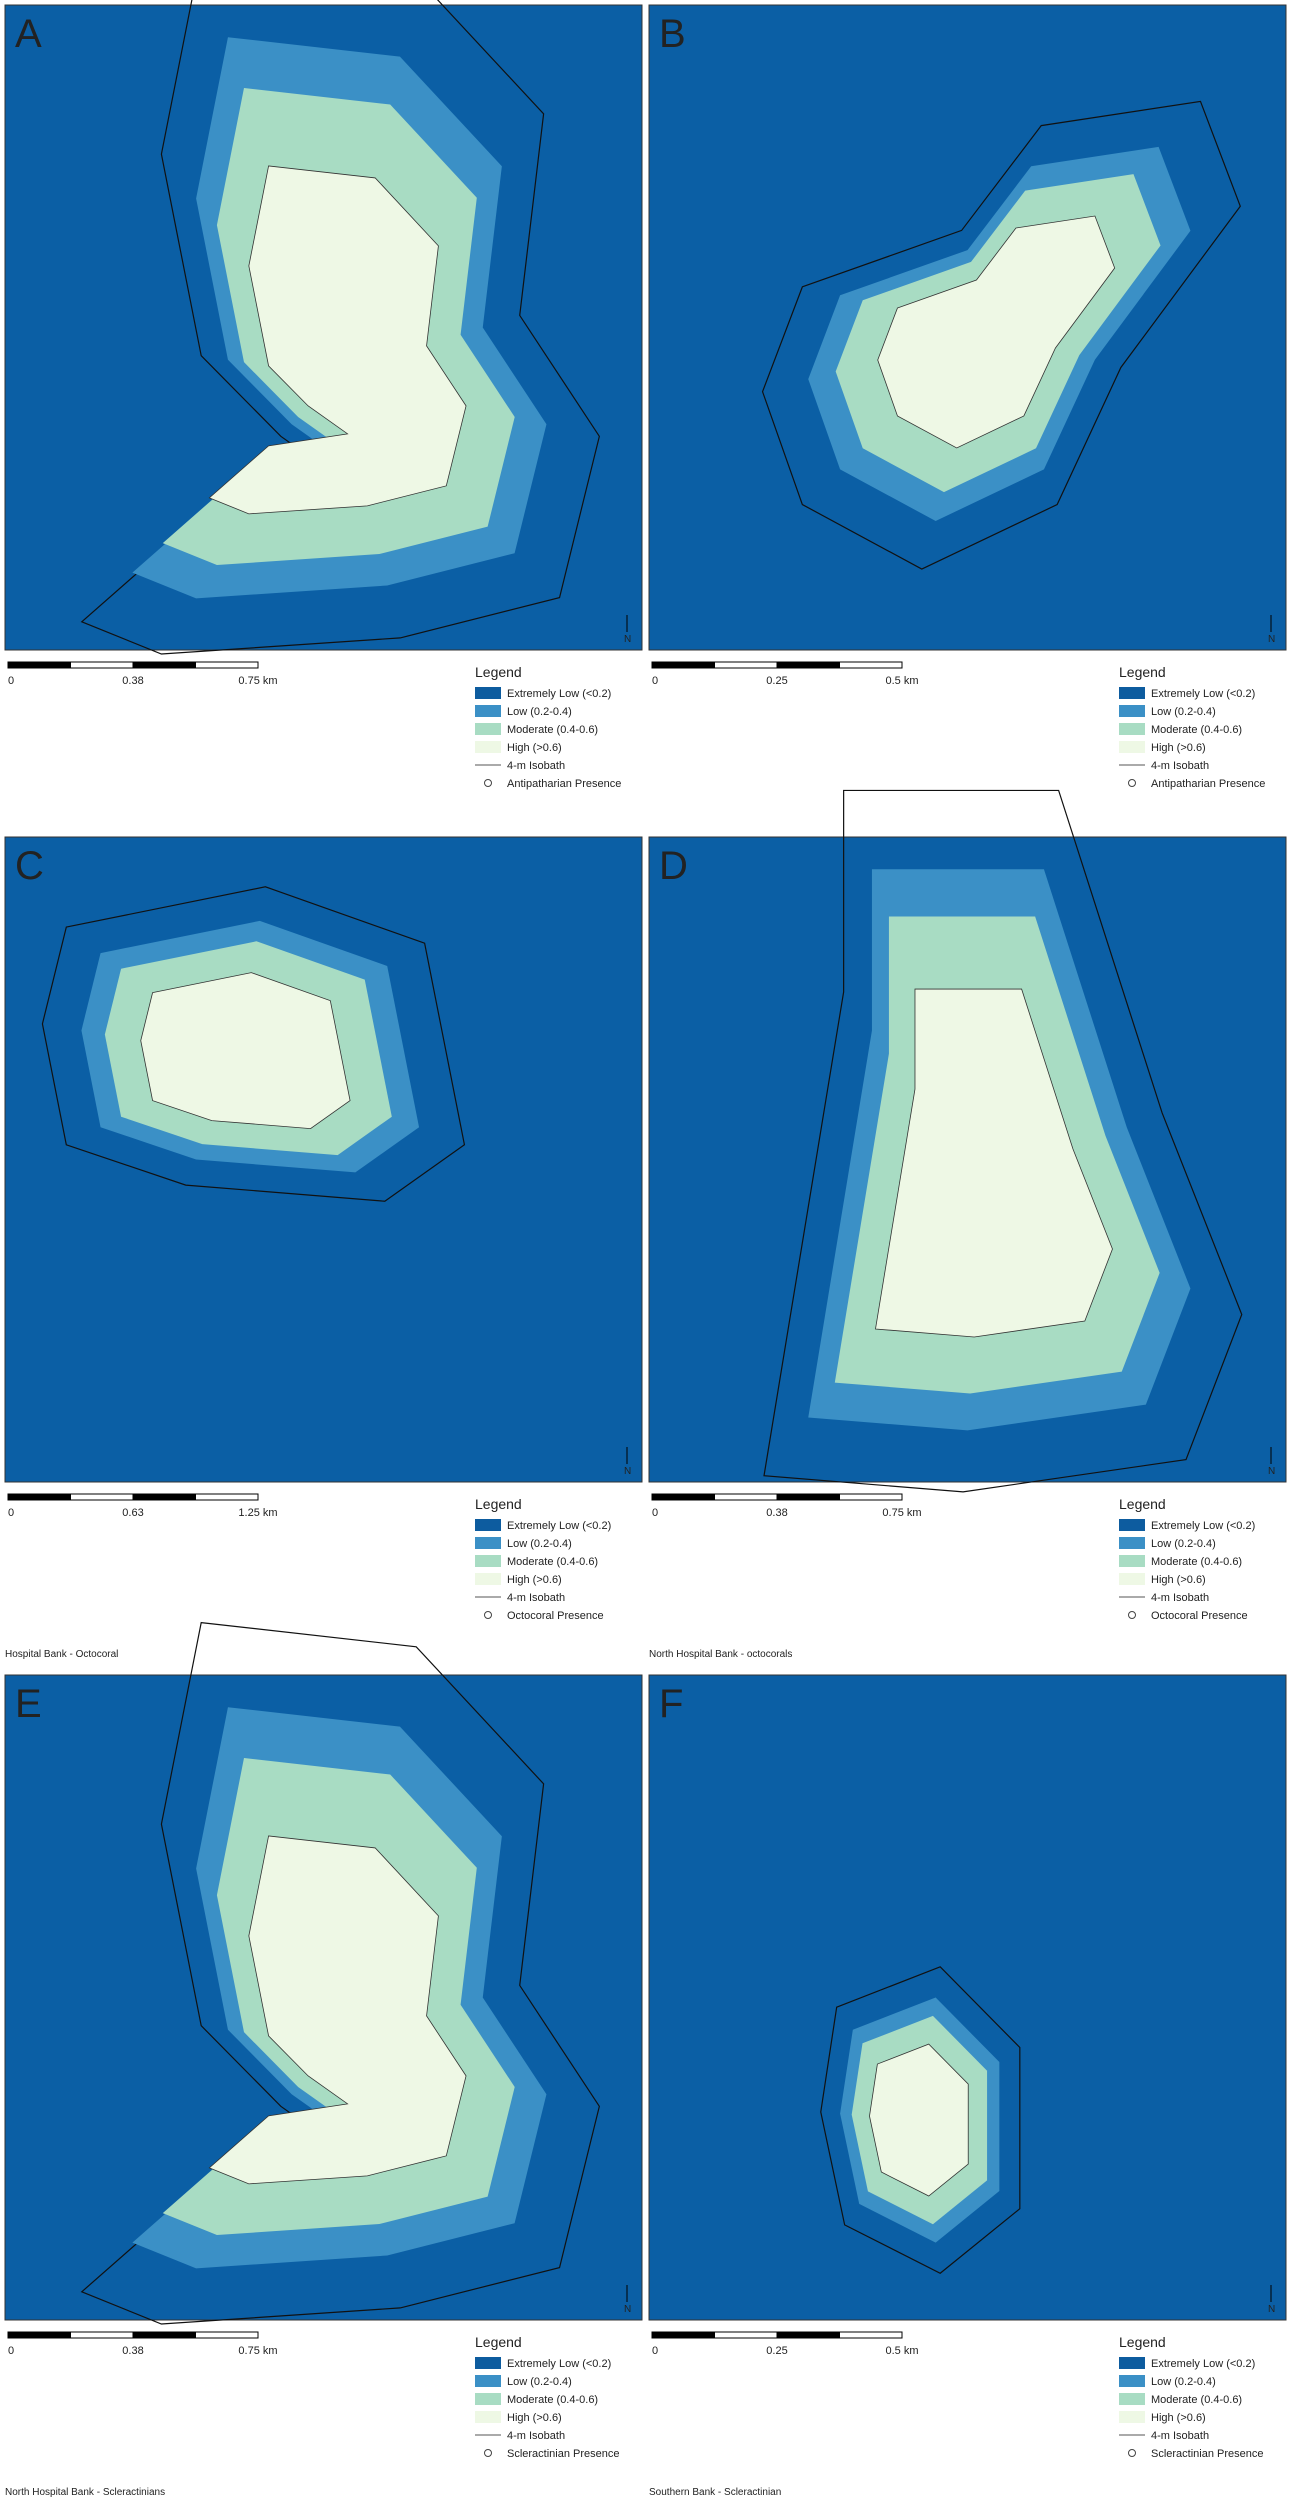  What do you see at coordinates (564, 784) in the screenshot?
I see `legend-label: Antipatharian Presence` at bounding box center [564, 784].